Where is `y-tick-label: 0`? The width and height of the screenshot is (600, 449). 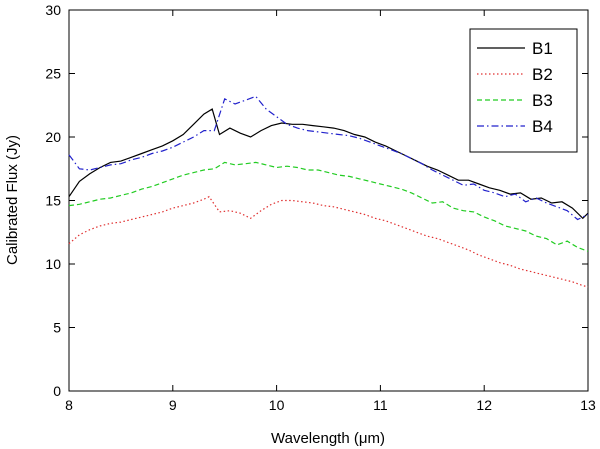 y-tick-label: 0 is located at coordinates (57, 391).